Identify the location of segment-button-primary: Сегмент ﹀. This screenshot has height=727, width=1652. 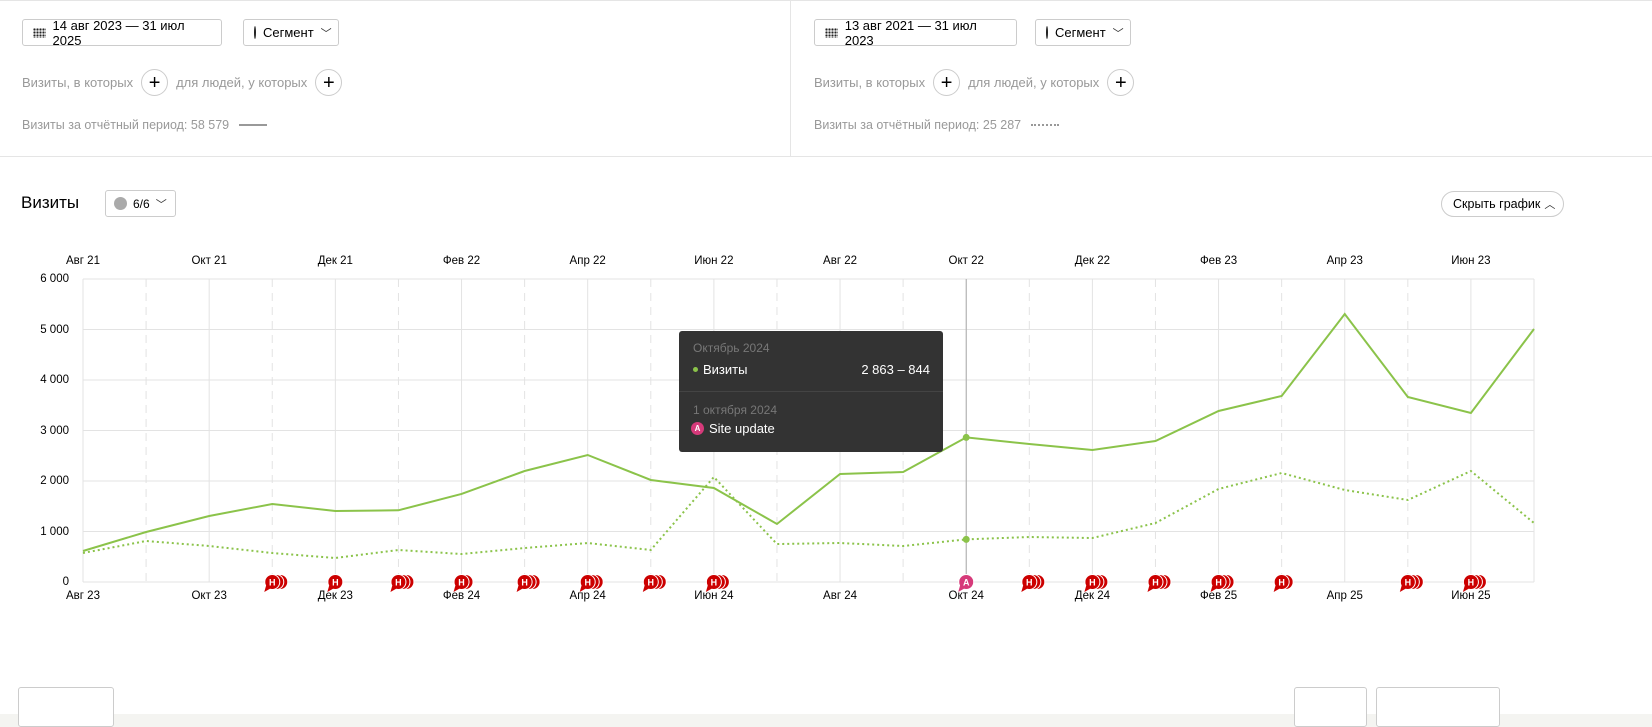
(291, 32).